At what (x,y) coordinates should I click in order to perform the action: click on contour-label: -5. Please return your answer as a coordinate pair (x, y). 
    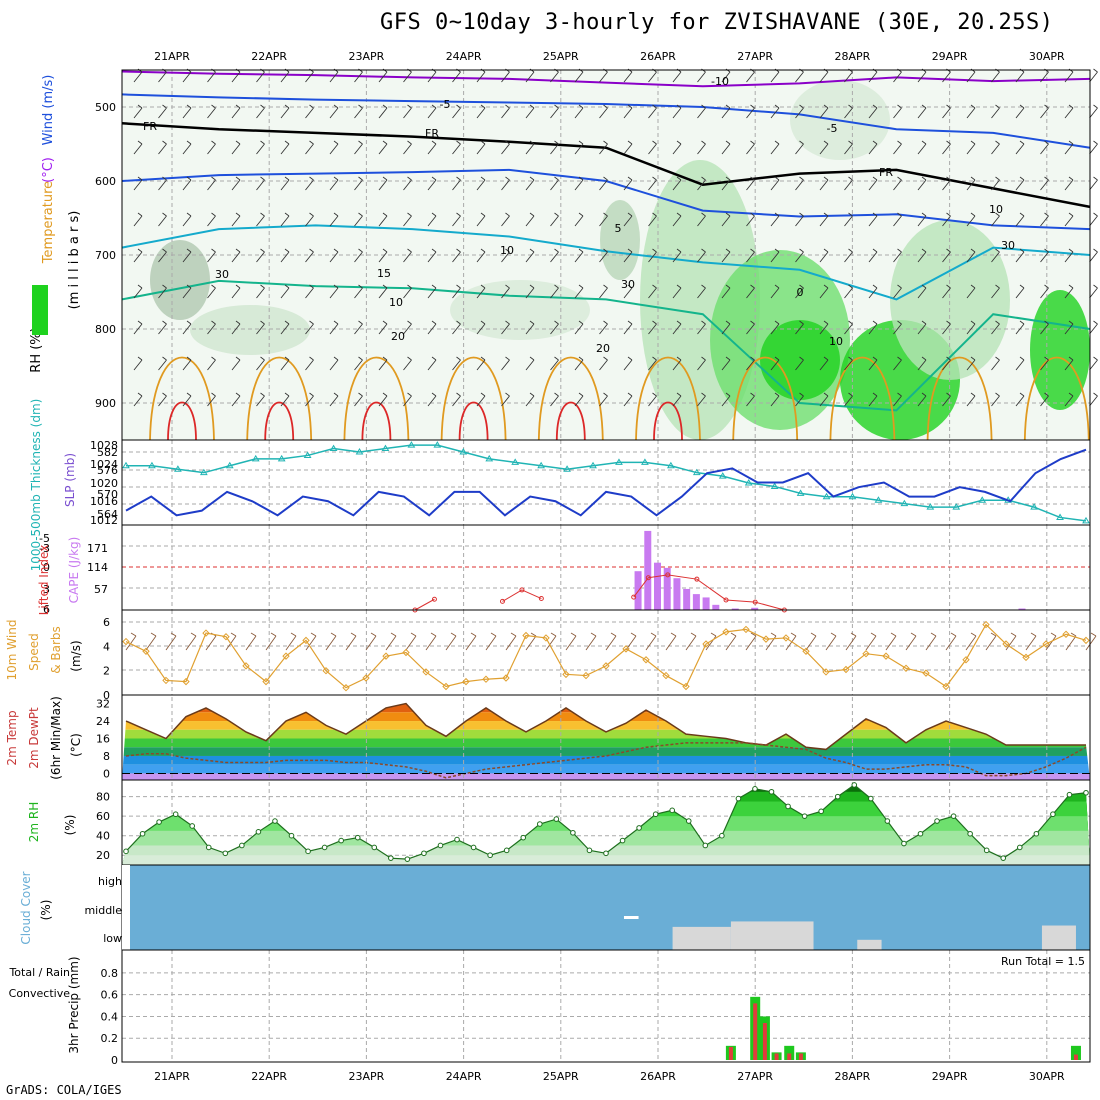
    Looking at the image, I should click on (832, 128).